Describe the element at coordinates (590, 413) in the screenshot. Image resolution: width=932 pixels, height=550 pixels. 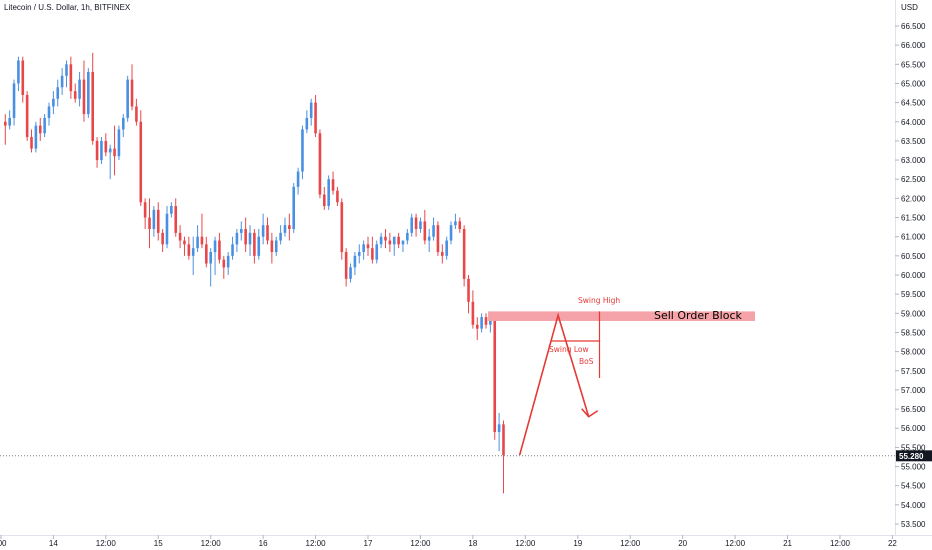
I see `projection-arrowhead` at that location.